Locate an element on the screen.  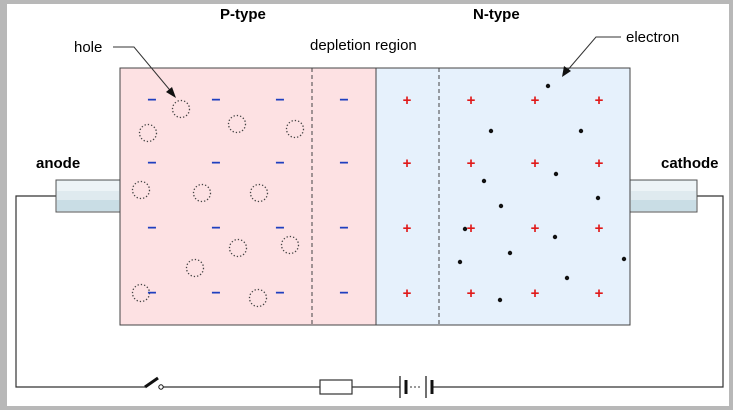
resistor-icon is located at coordinates (336, 387).